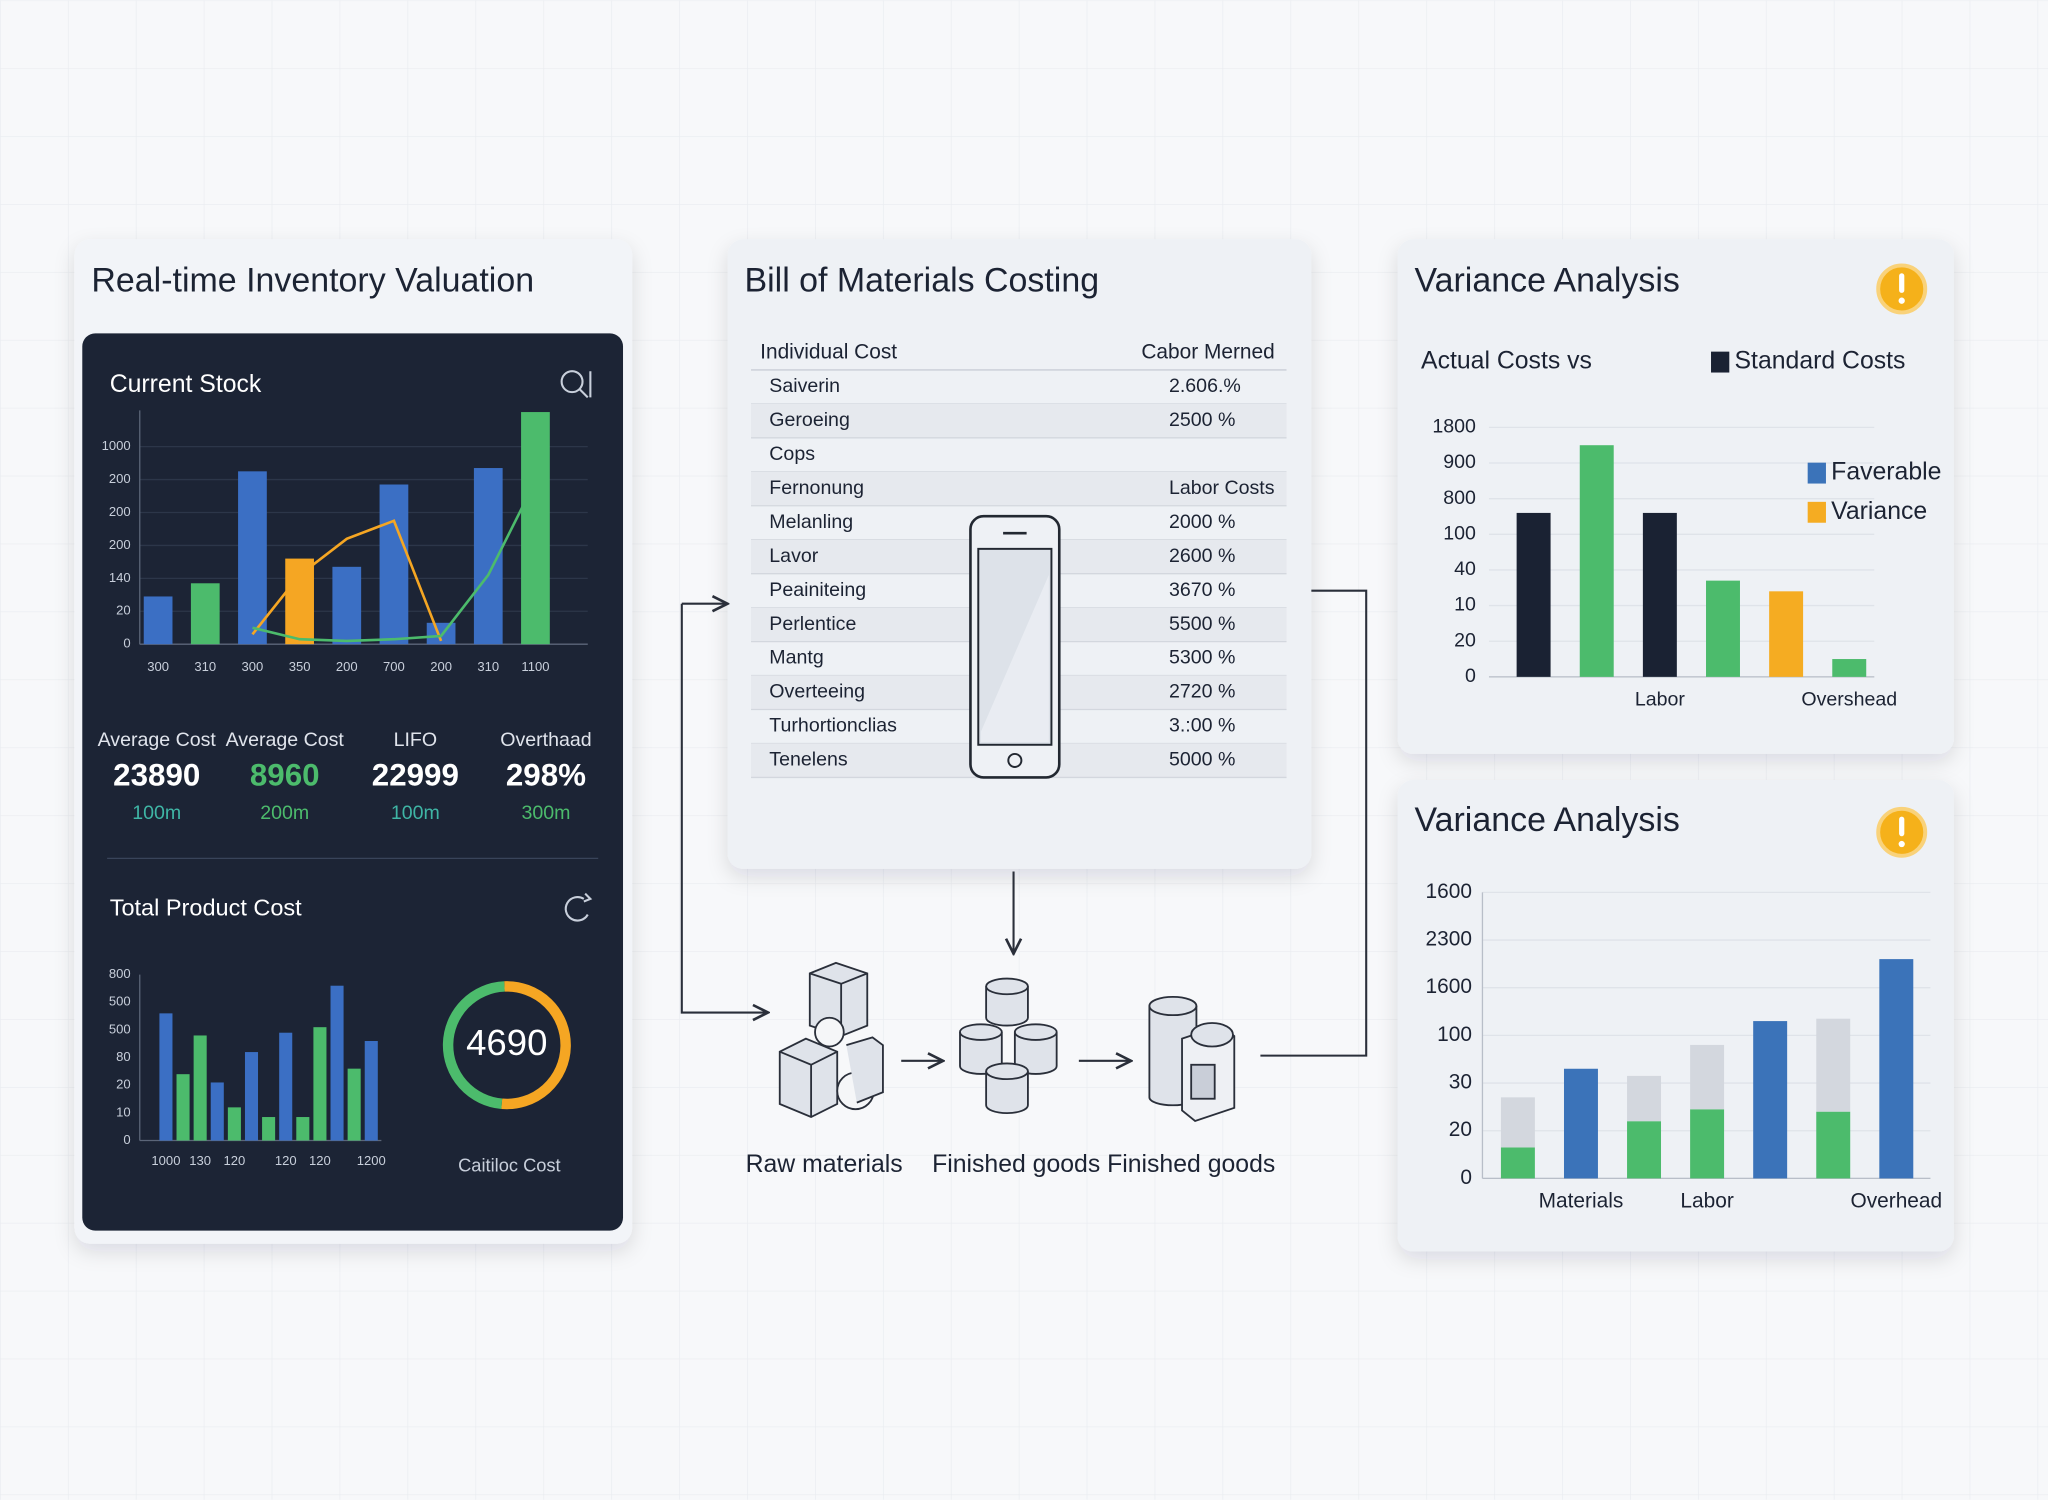  I want to click on gauge-value: 4690, so click(506, 1042).